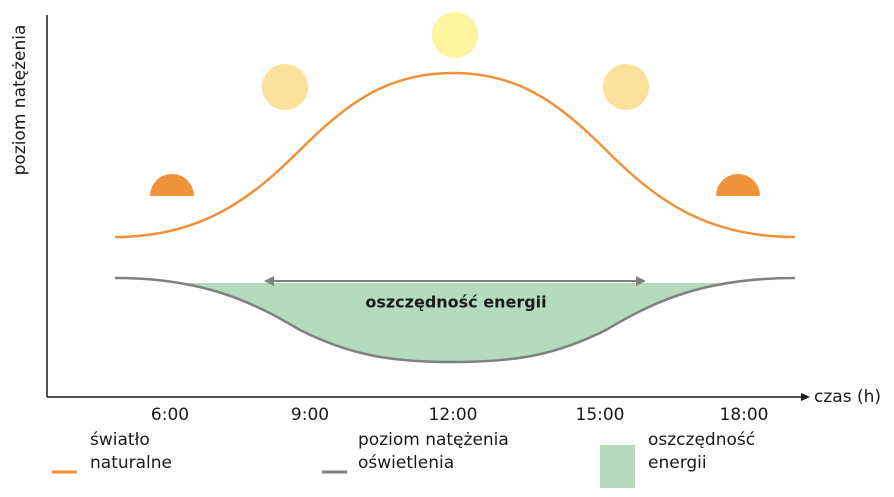 This screenshot has width=894, height=497. What do you see at coordinates (453, 415) in the screenshot?
I see `x-tick-label: 12:00` at bounding box center [453, 415].